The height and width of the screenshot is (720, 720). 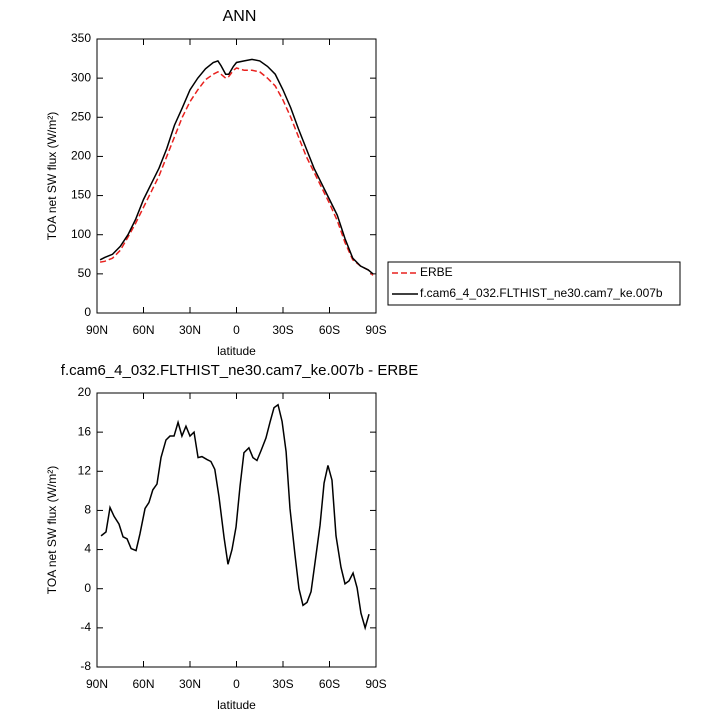 What do you see at coordinates (85, 431) in the screenshot?
I see `y-tick-label: 16` at bounding box center [85, 431].